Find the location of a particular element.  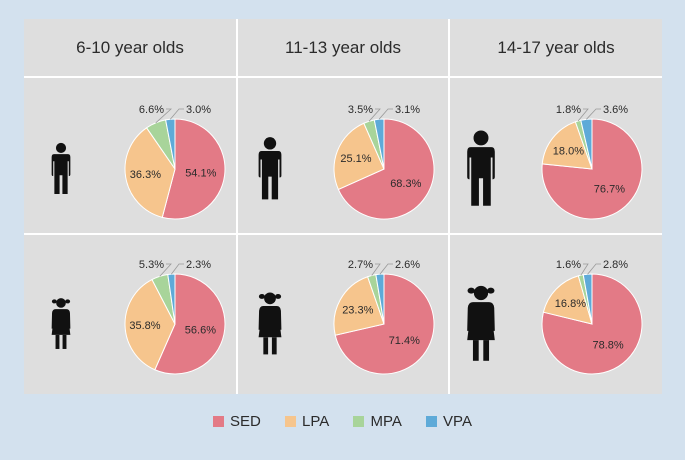

slice-label-sed: 78.8% is located at coordinates (607, 345).